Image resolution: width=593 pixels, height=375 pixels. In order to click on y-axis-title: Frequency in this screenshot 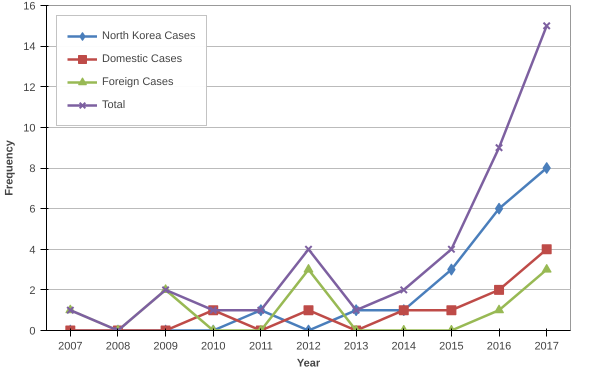, I will do `click(9, 167)`.